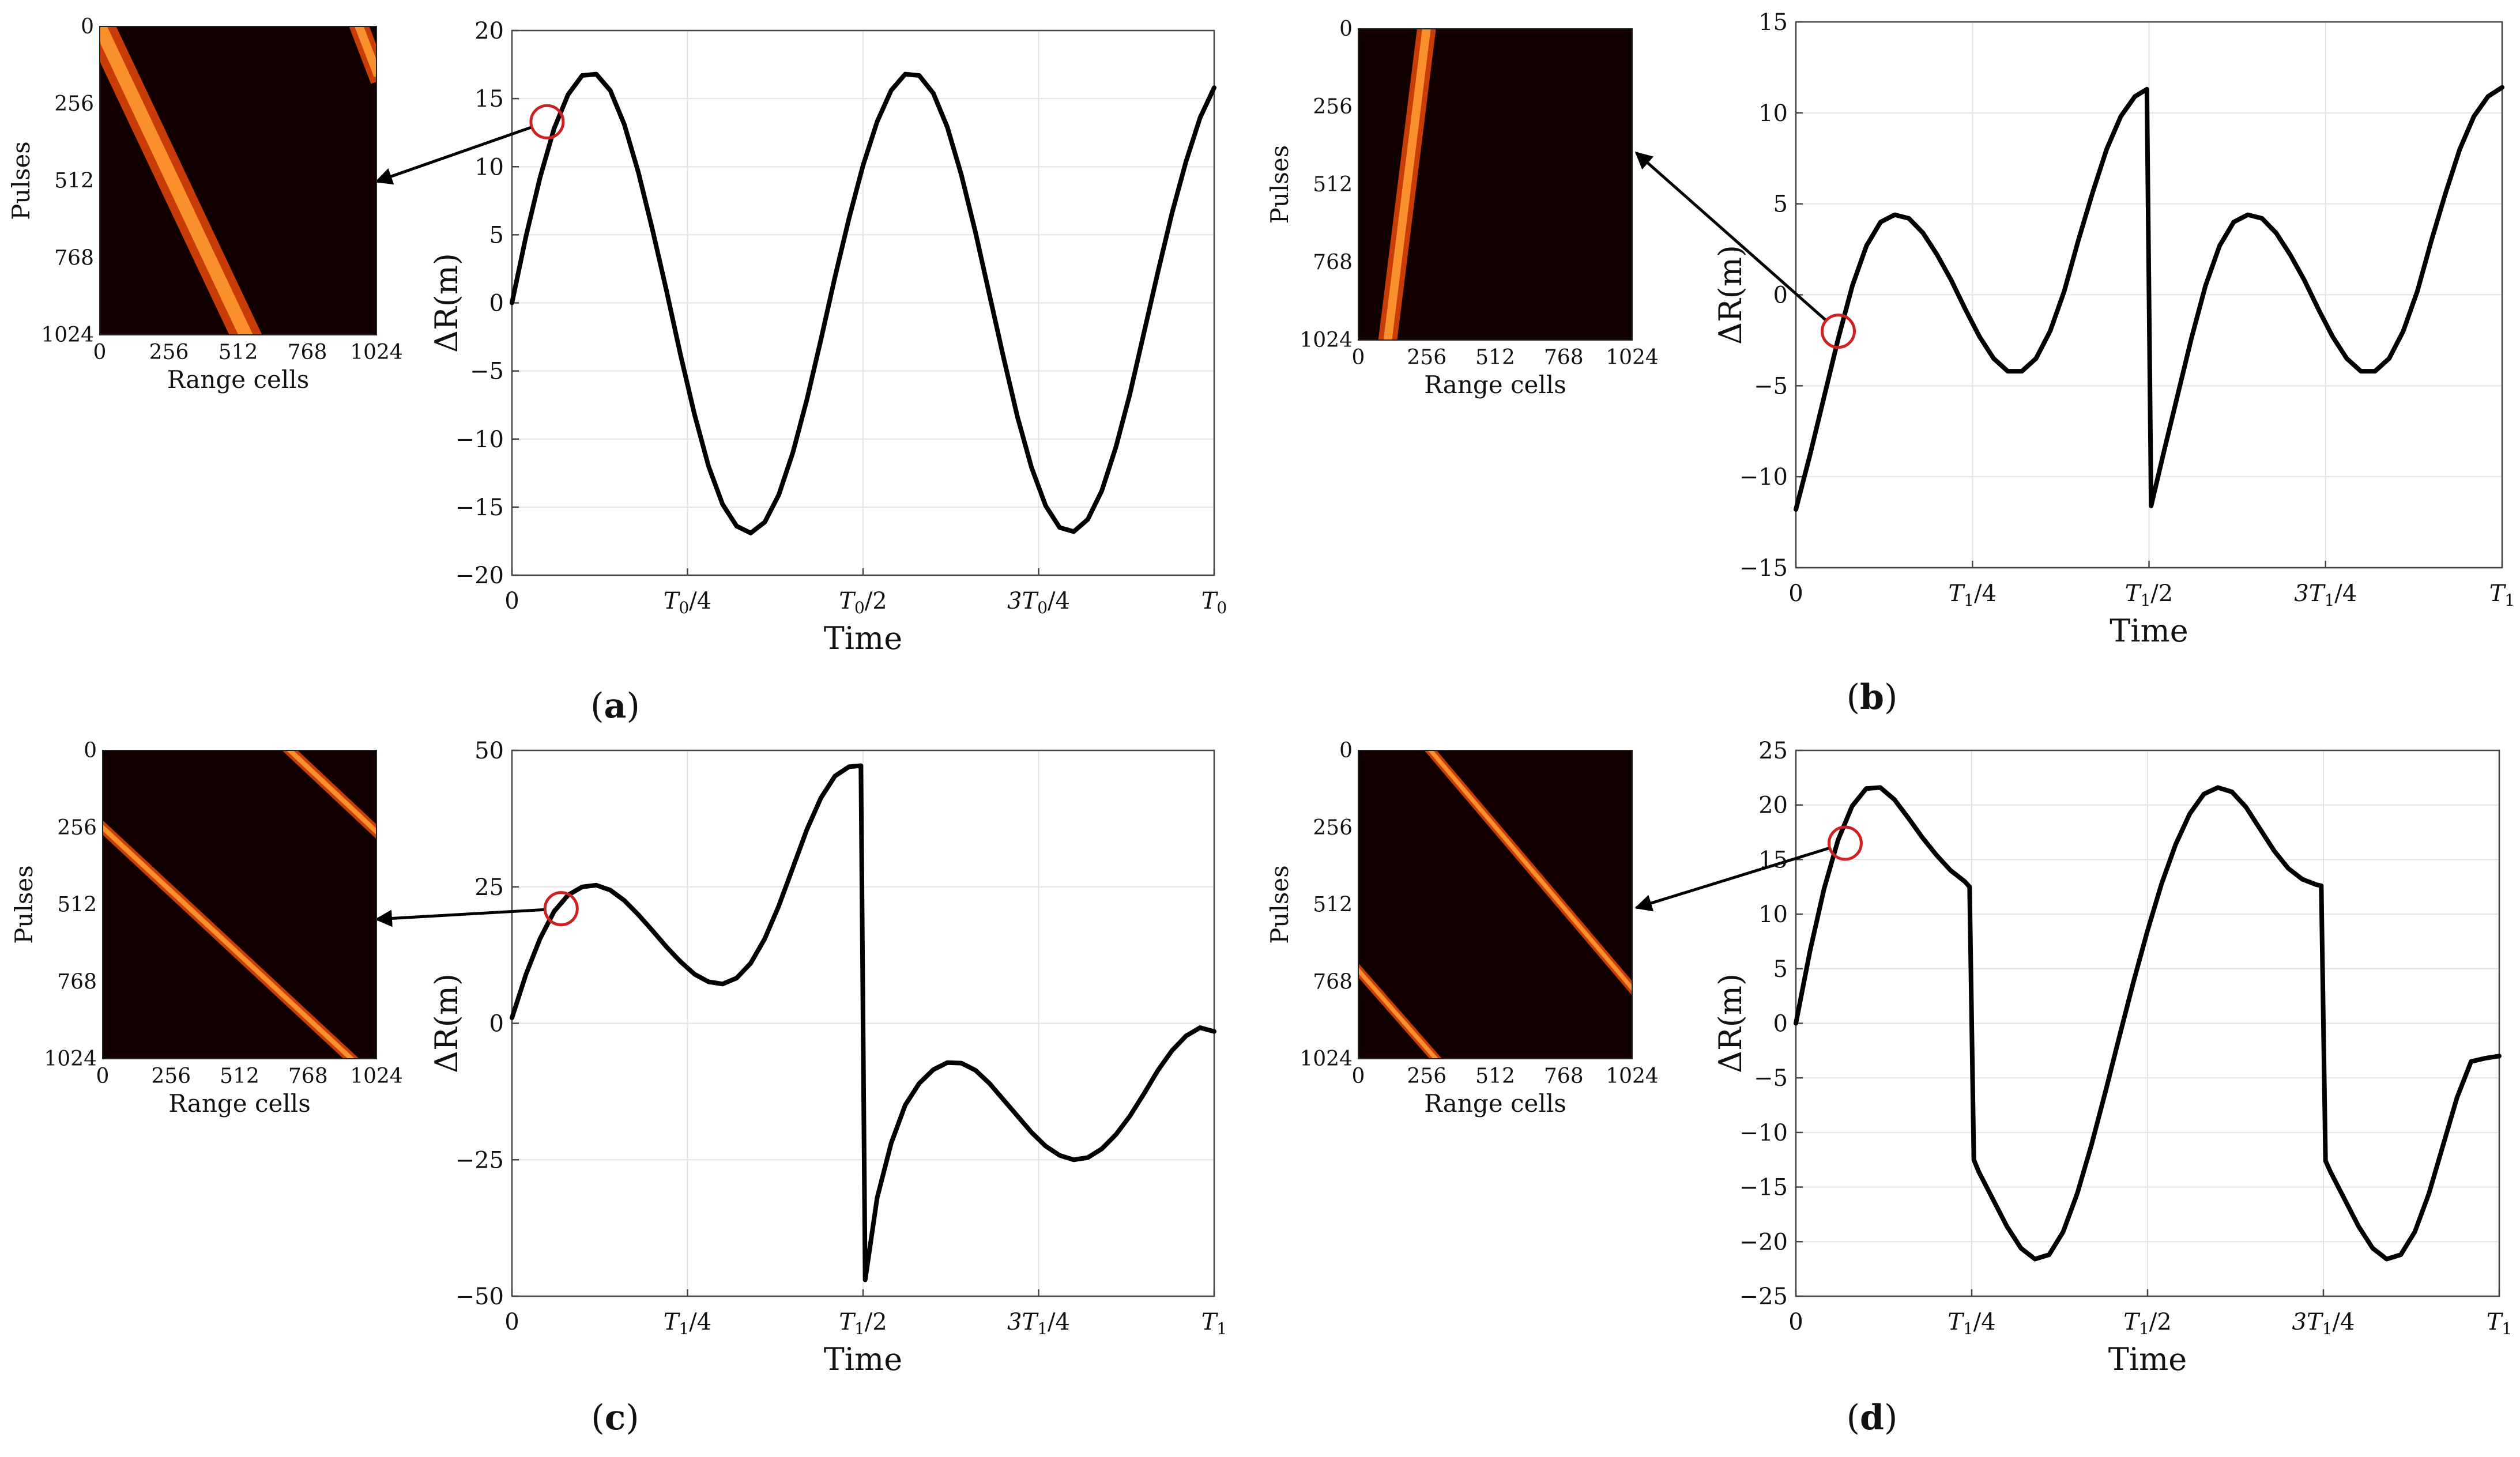  Describe the element at coordinates (1771, 386) in the screenshot. I see `y-tick-label: −5` at that location.